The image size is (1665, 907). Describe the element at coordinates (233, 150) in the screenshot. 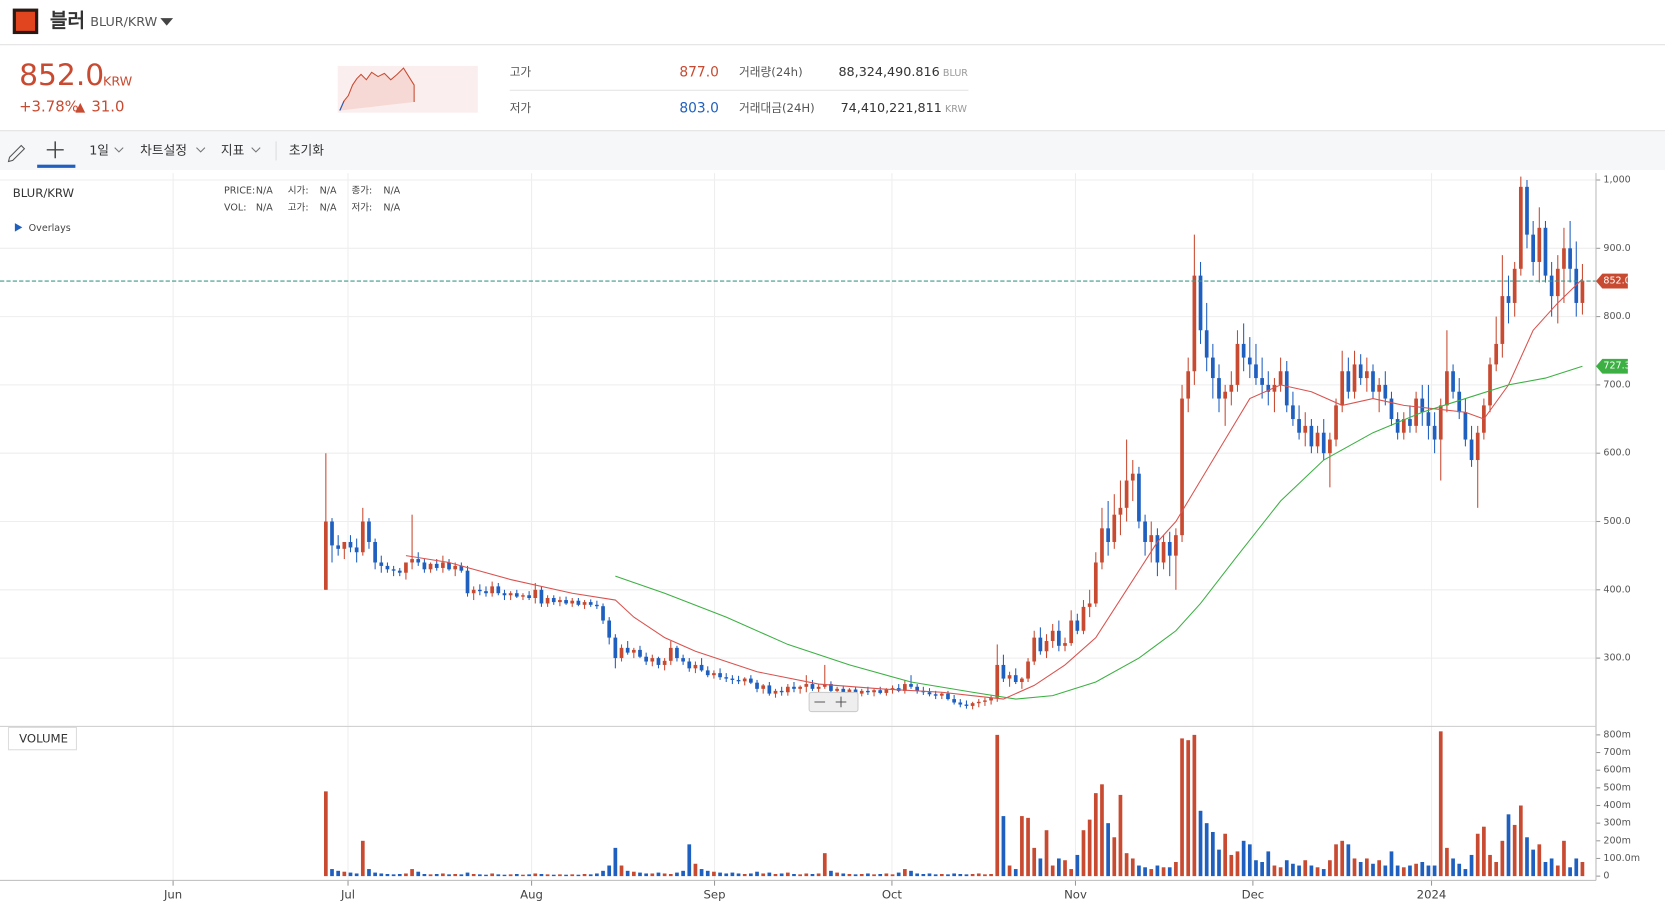

I see `indicators-menu: 지표` at that location.